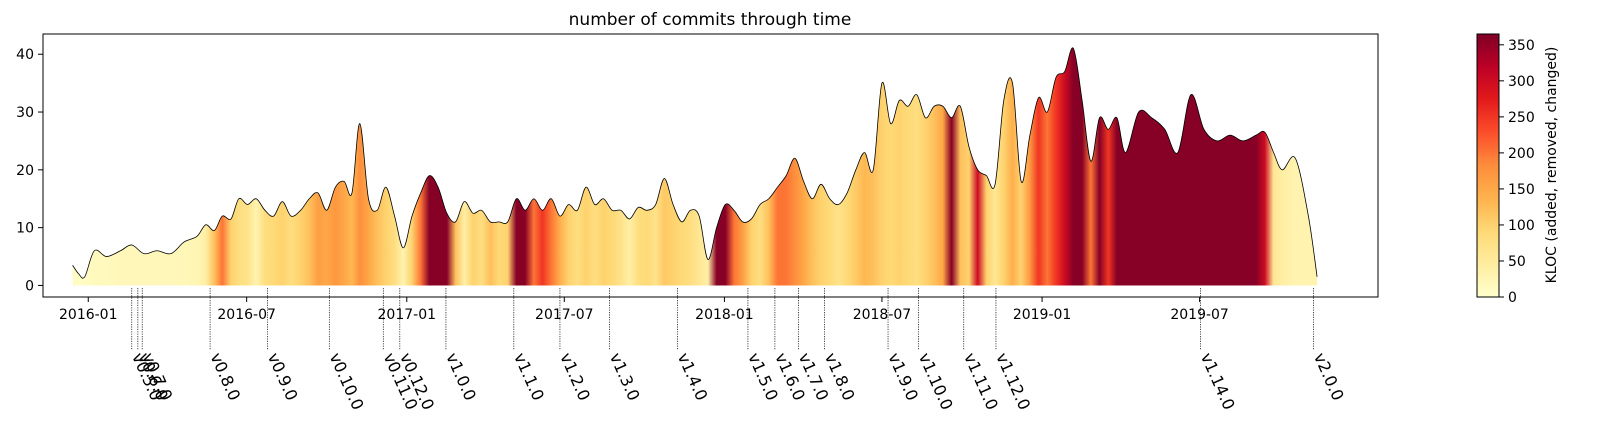 The image size is (1600, 433). What do you see at coordinates (461, 377) in the screenshot?
I see `release-label: v1.0.0` at bounding box center [461, 377].